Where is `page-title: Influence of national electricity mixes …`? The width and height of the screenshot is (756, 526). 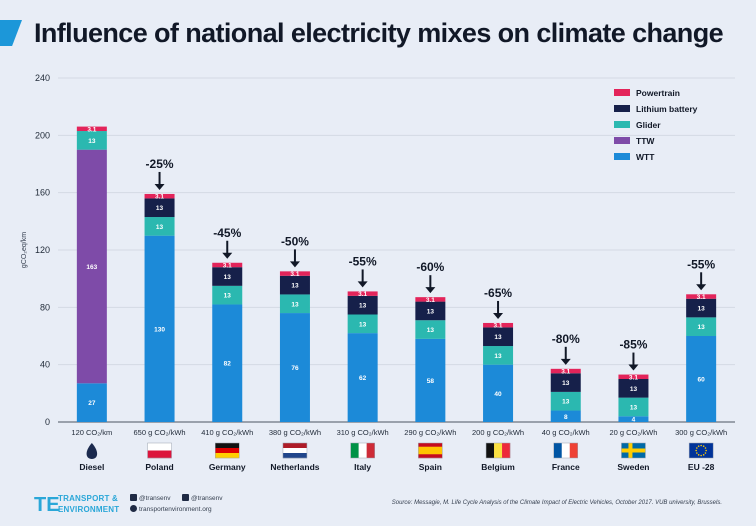 page-title: Influence of national electricity mixes … is located at coordinates (379, 33).